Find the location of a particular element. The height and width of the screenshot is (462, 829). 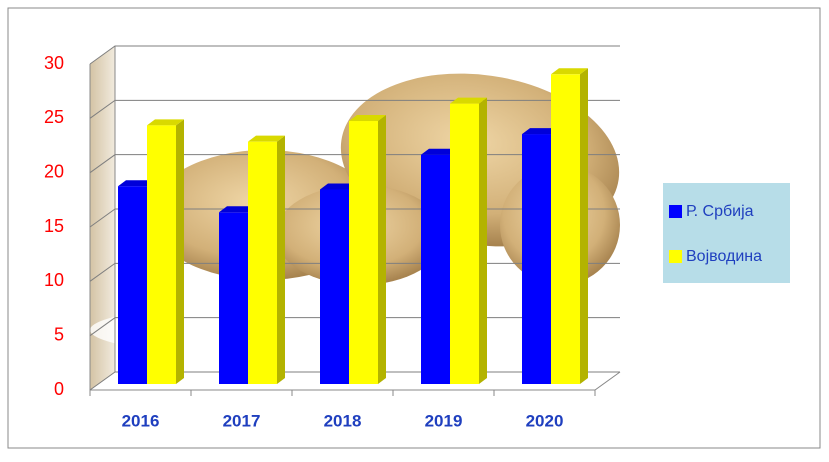

legend-box is located at coordinates (726, 233).